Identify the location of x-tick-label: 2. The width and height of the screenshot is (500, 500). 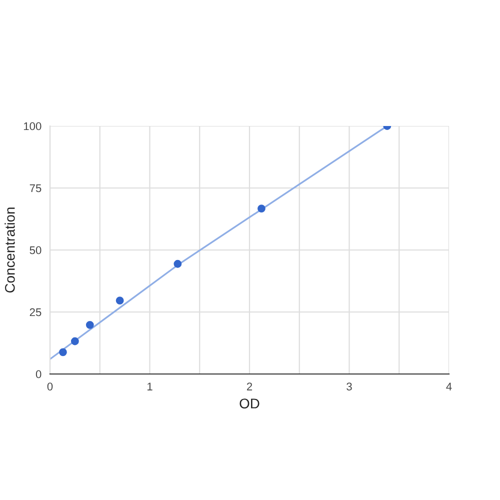
(249, 386).